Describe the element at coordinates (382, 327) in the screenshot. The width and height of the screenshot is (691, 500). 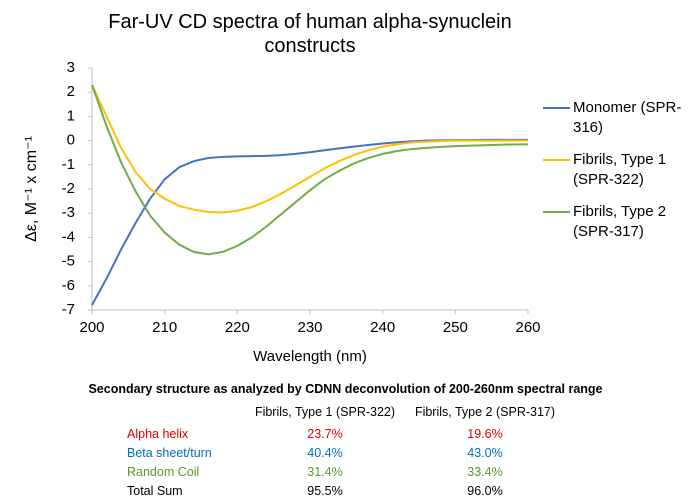
I see `x-tick-label: 240` at that location.